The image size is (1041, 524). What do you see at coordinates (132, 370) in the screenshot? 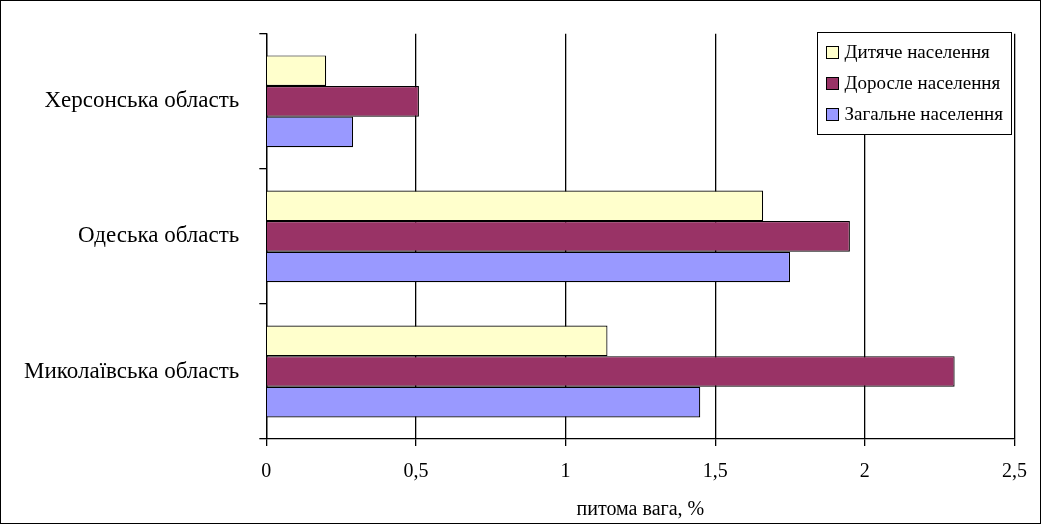
I see `y-tick-label: Миколаївська область` at bounding box center [132, 370].